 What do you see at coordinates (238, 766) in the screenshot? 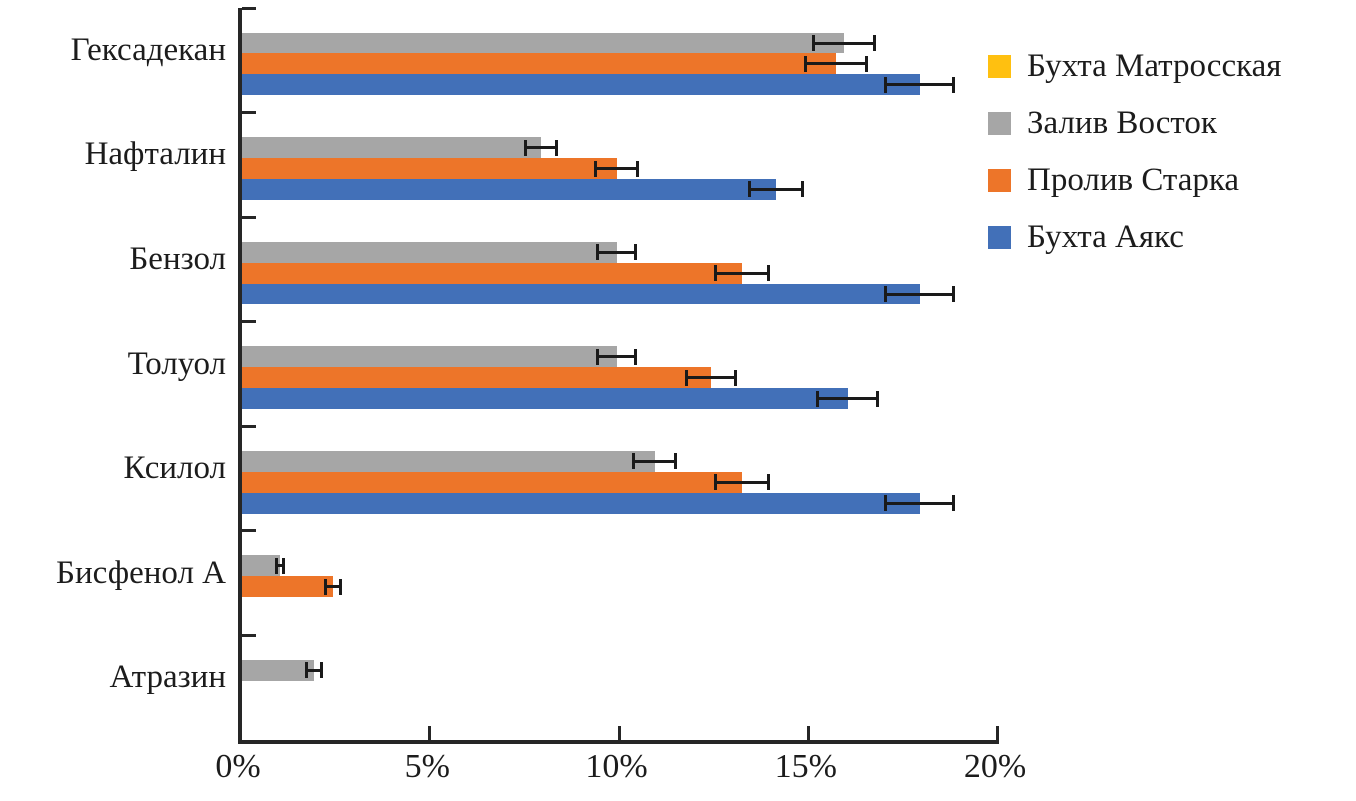
I see `x-axis-tick-label: 0%` at bounding box center [238, 766].